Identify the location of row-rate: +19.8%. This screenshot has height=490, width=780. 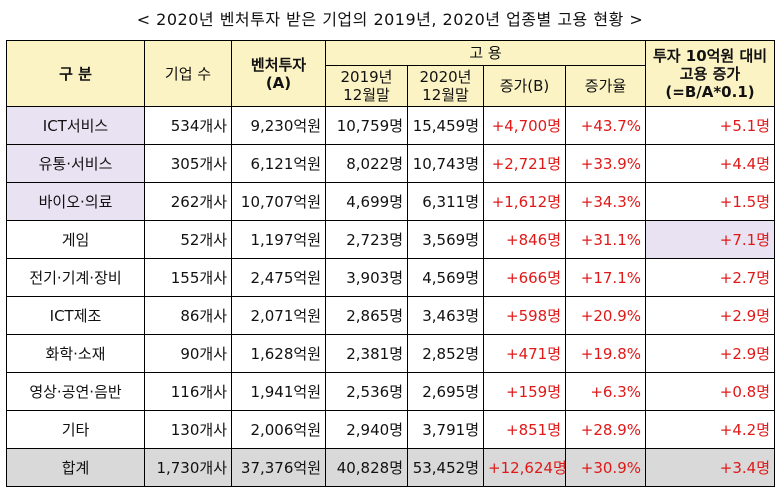
(605, 353).